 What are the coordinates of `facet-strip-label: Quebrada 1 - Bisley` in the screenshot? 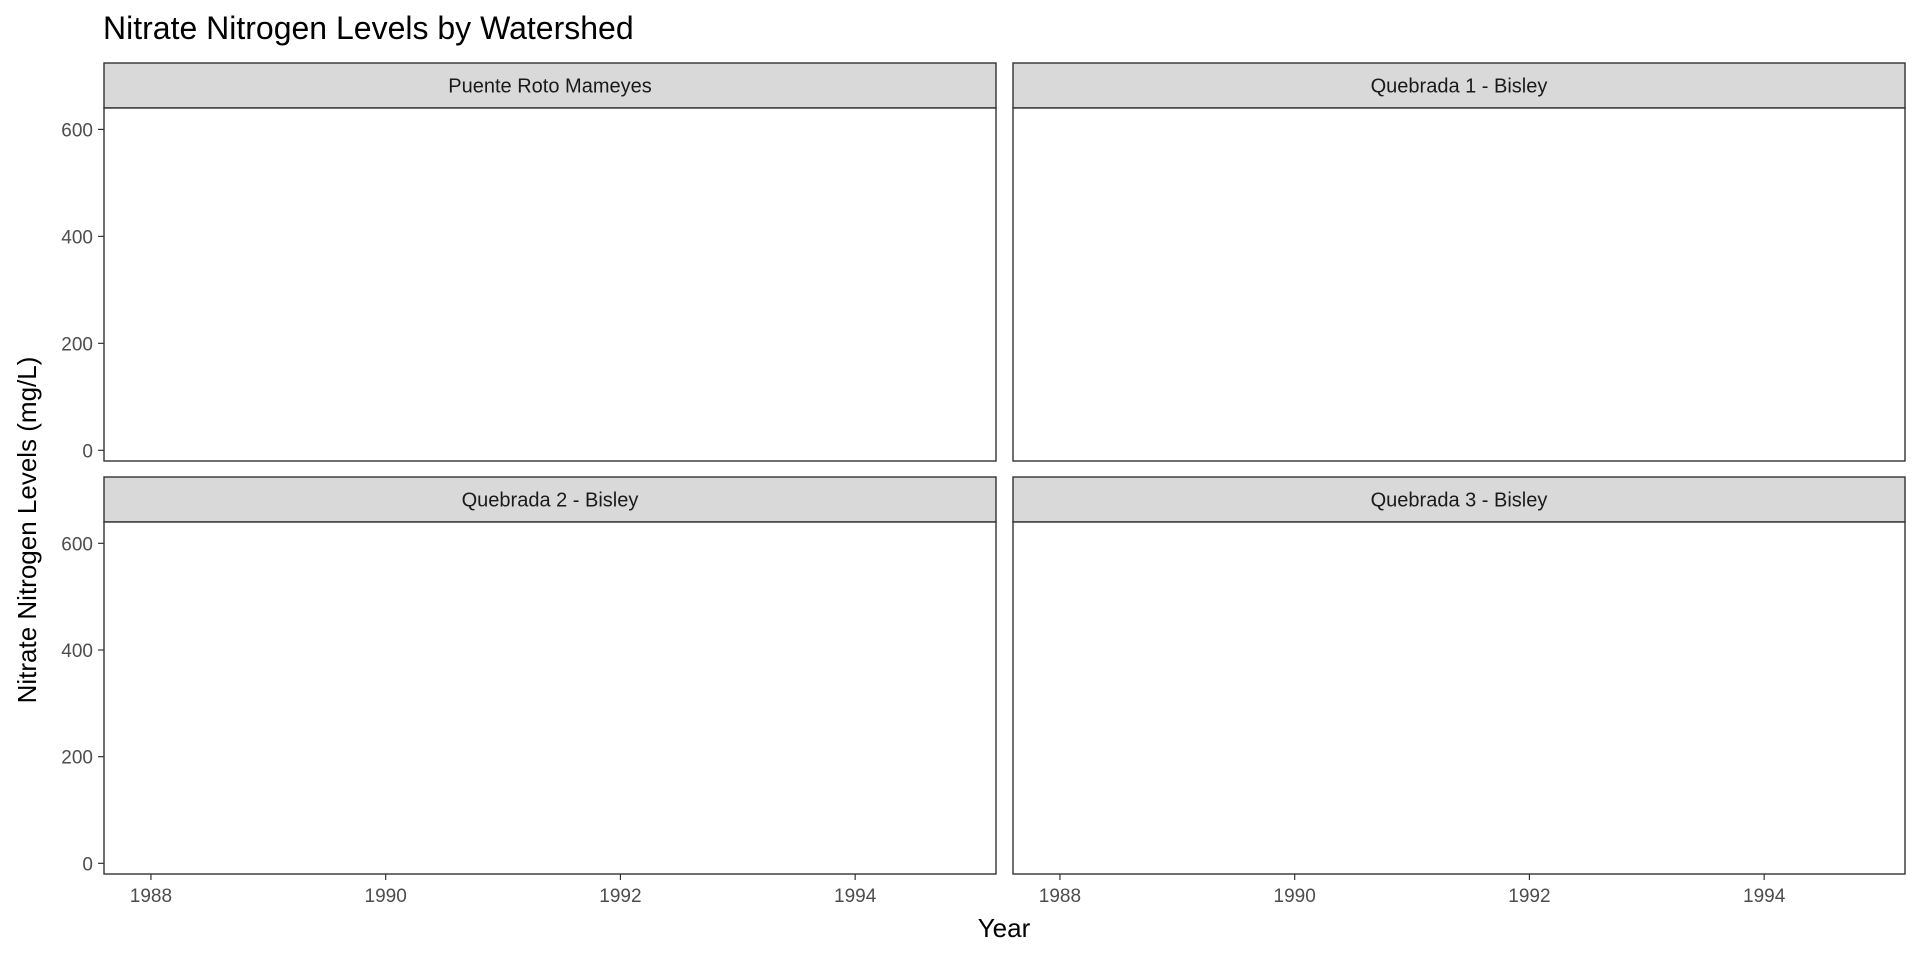 It's located at (1459, 87).